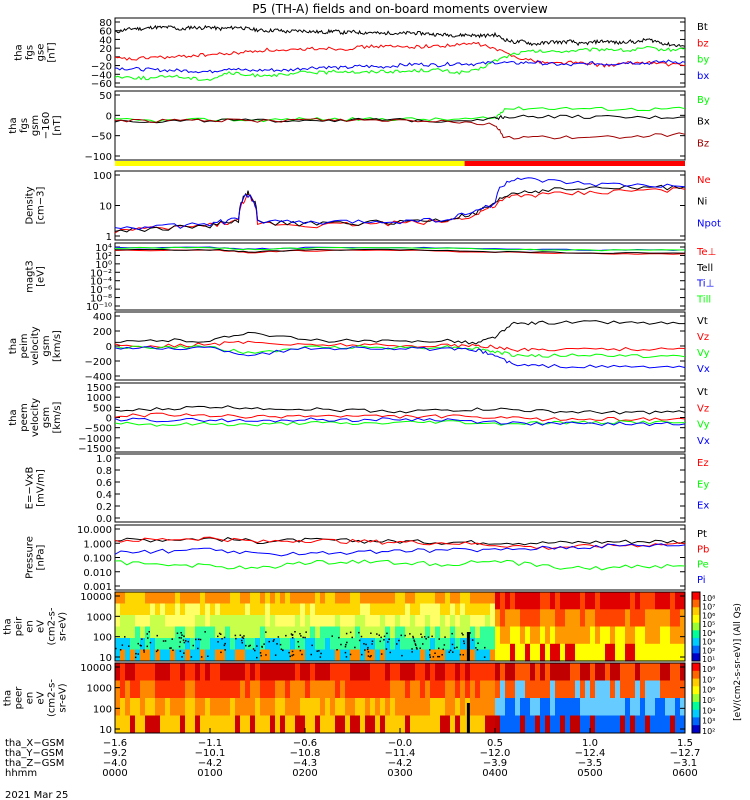 This screenshot has width=750, height=800. What do you see at coordinates (696, 698) in the screenshot?
I see `colorbar-frame` at bounding box center [696, 698].